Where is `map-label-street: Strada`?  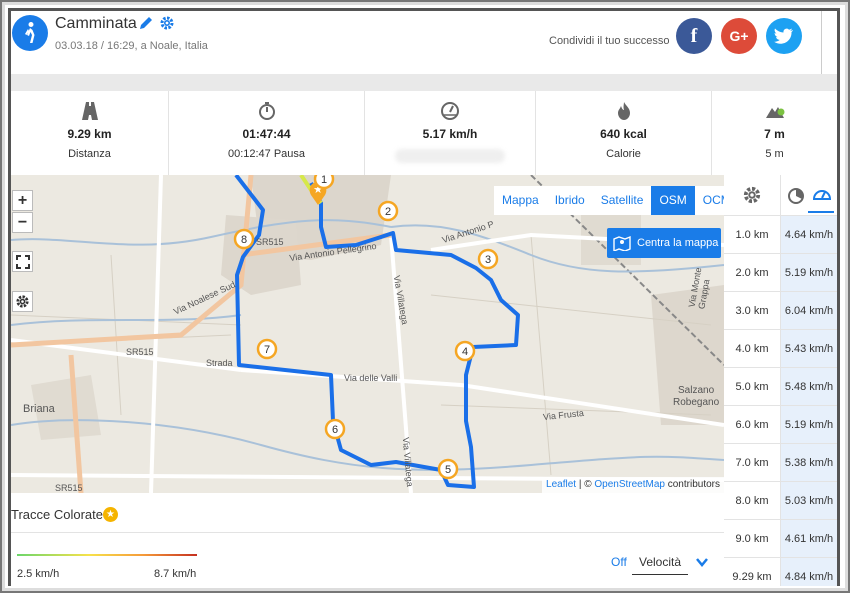
map-label-street: Strada is located at coordinates (219, 363).